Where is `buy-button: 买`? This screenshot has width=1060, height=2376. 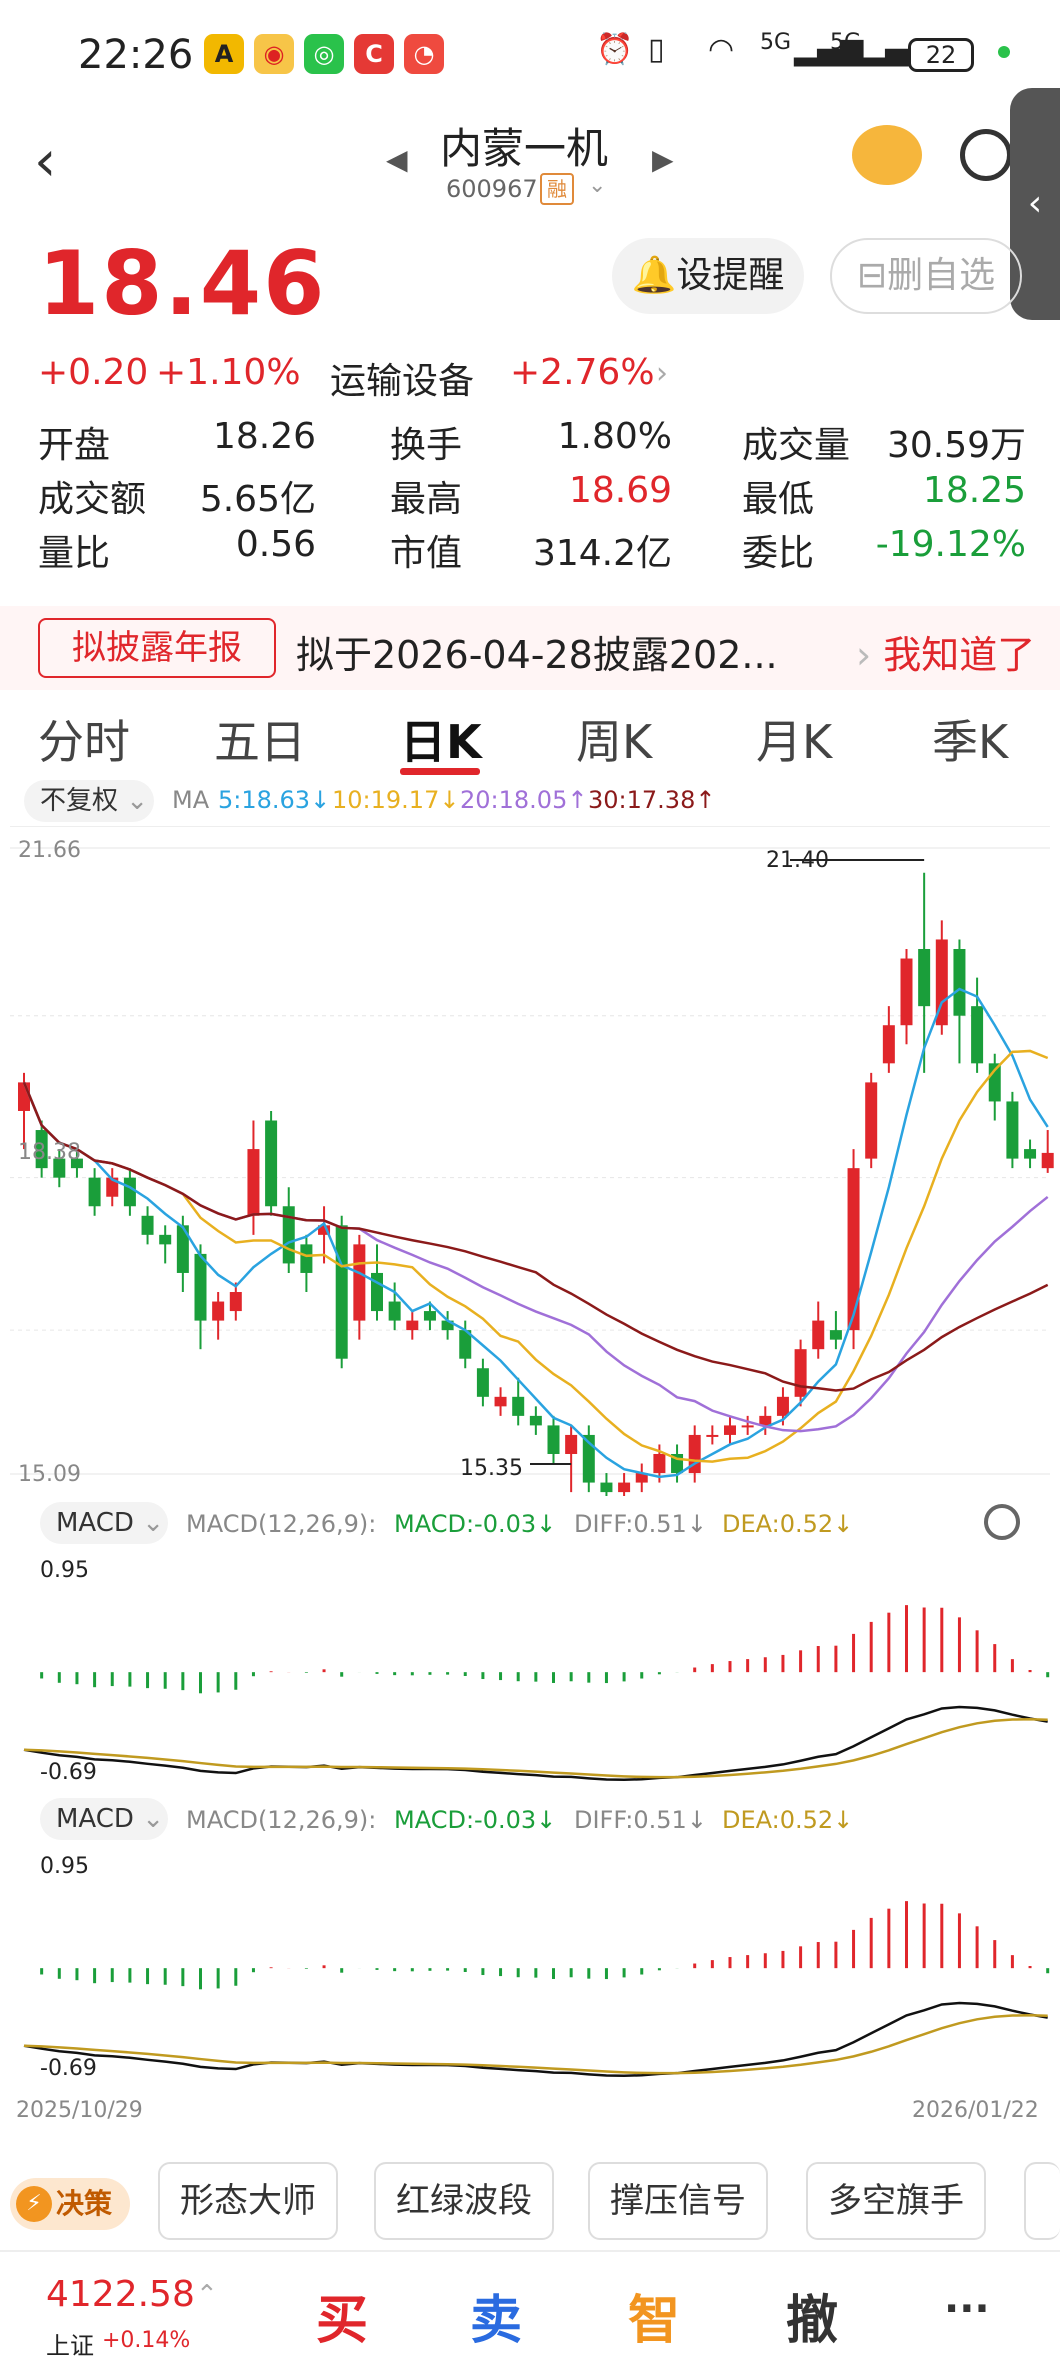
buy-button: 买 is located at coordinates (342, 2321).